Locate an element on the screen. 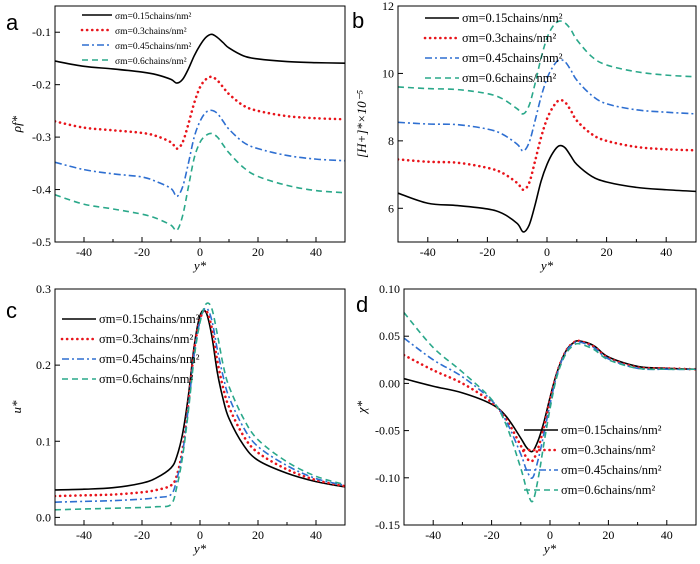  legend-label-d-4: σm=0.6chains/nm² is located at coordinates (608, 490).